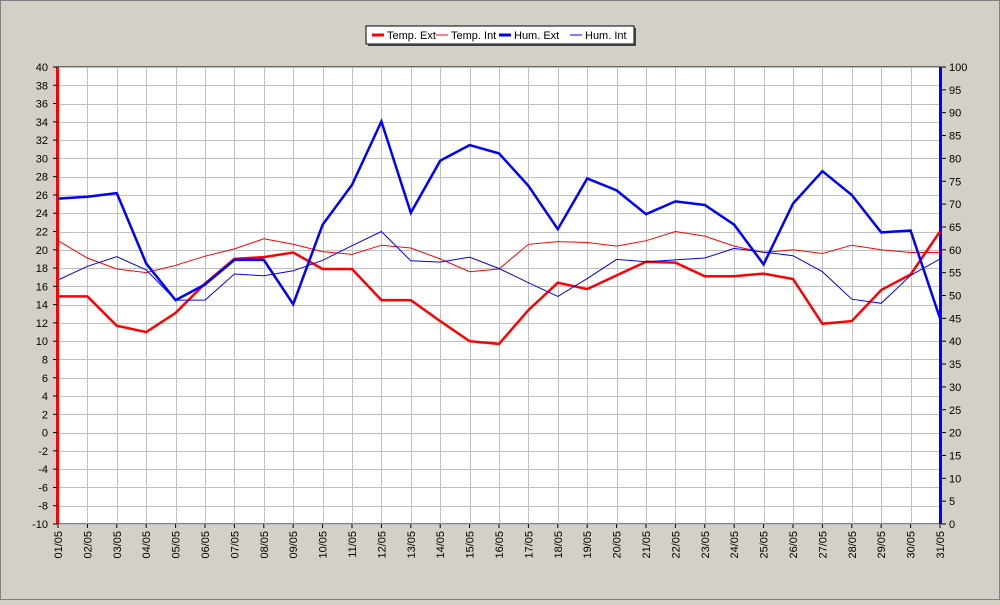 The image size is (1000, 605). Describe the element at coordinates (265, 545) in the screenshot. I see `x-axis-tick-label: 08/05` at that location.